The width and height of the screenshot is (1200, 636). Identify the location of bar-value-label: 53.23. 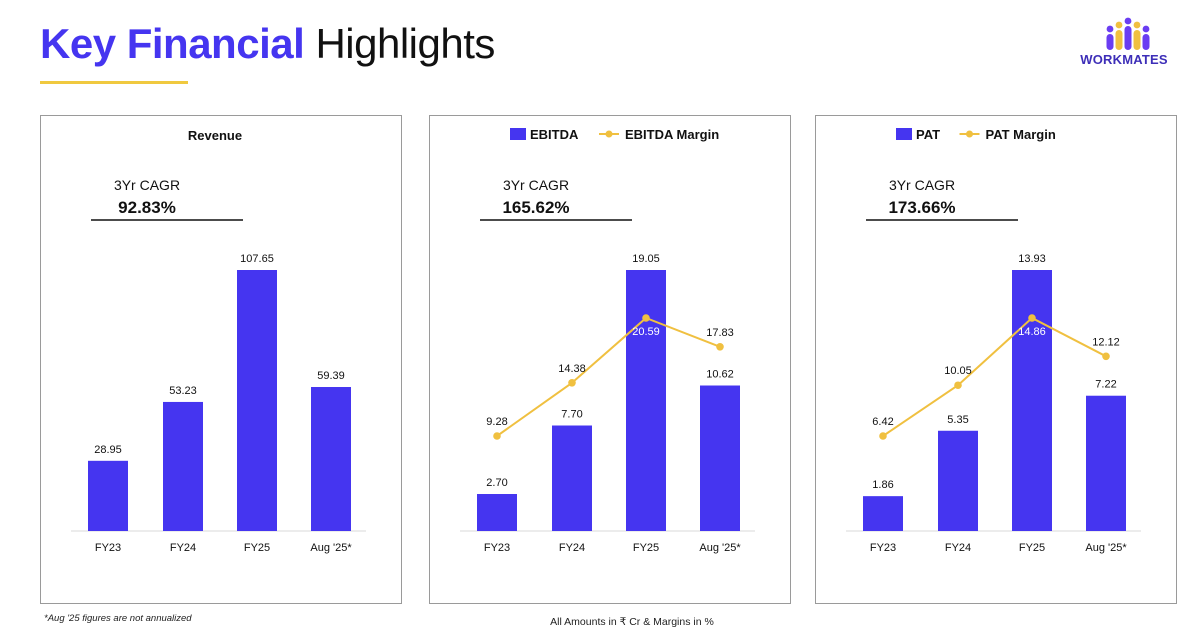
(183, 391).